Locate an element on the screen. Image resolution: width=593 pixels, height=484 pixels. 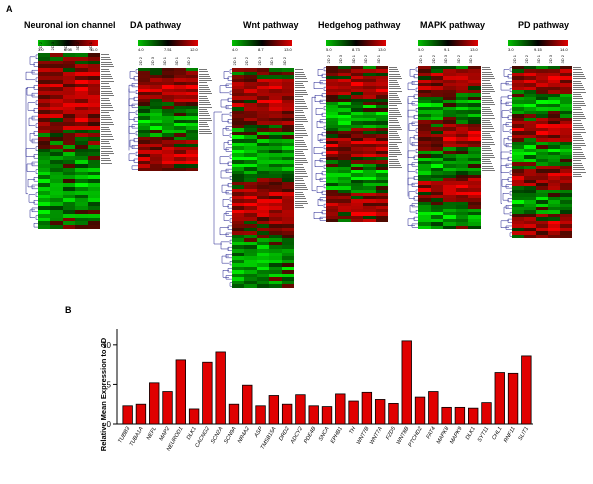
column-labels: 2D 1 2D 2 3D 1 2D 3 3D 2 is located at coordinates (542, 59).